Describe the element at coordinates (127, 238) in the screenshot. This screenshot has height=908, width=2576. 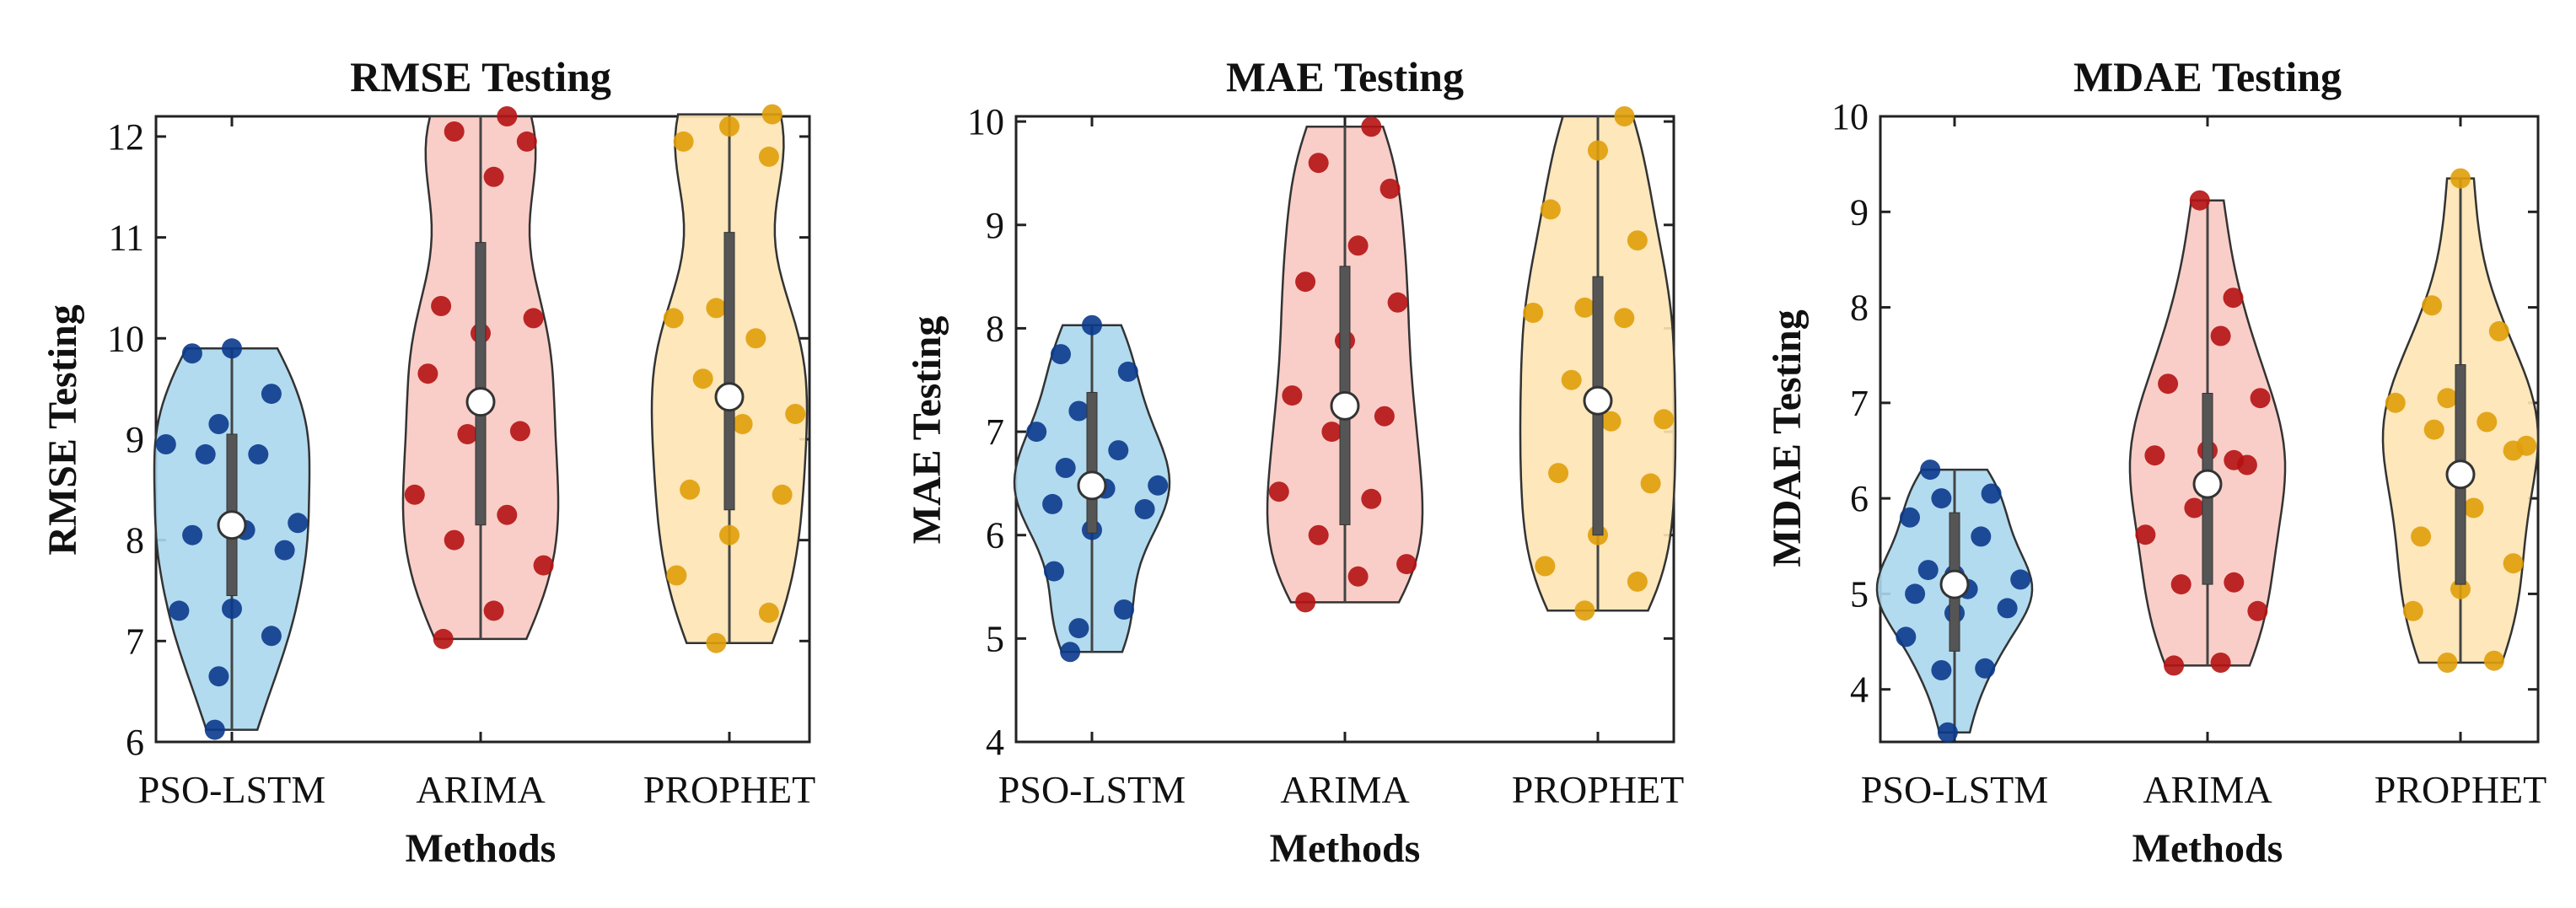
I see `y-tick-label: 11` at that location.